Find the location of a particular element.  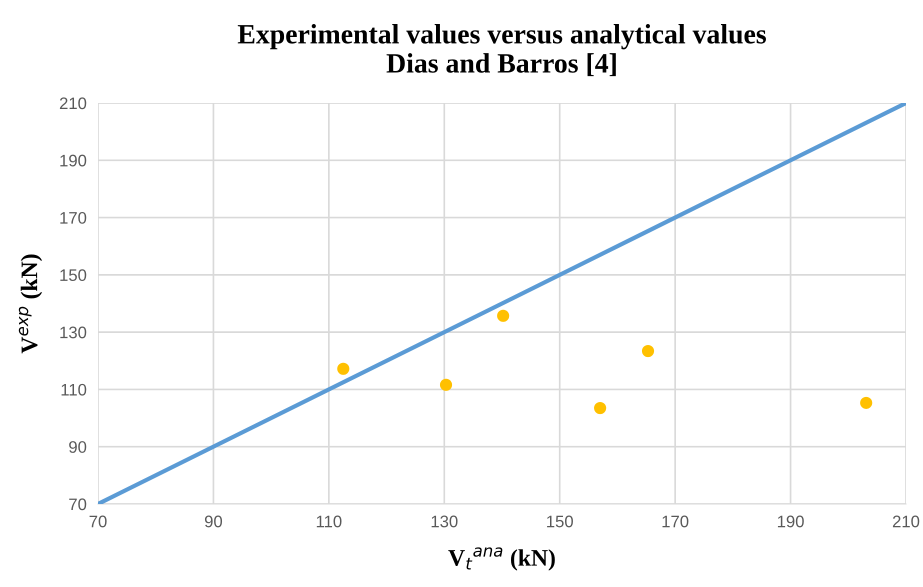

x-tick-label: 170 is located at coordinates (675, 522).